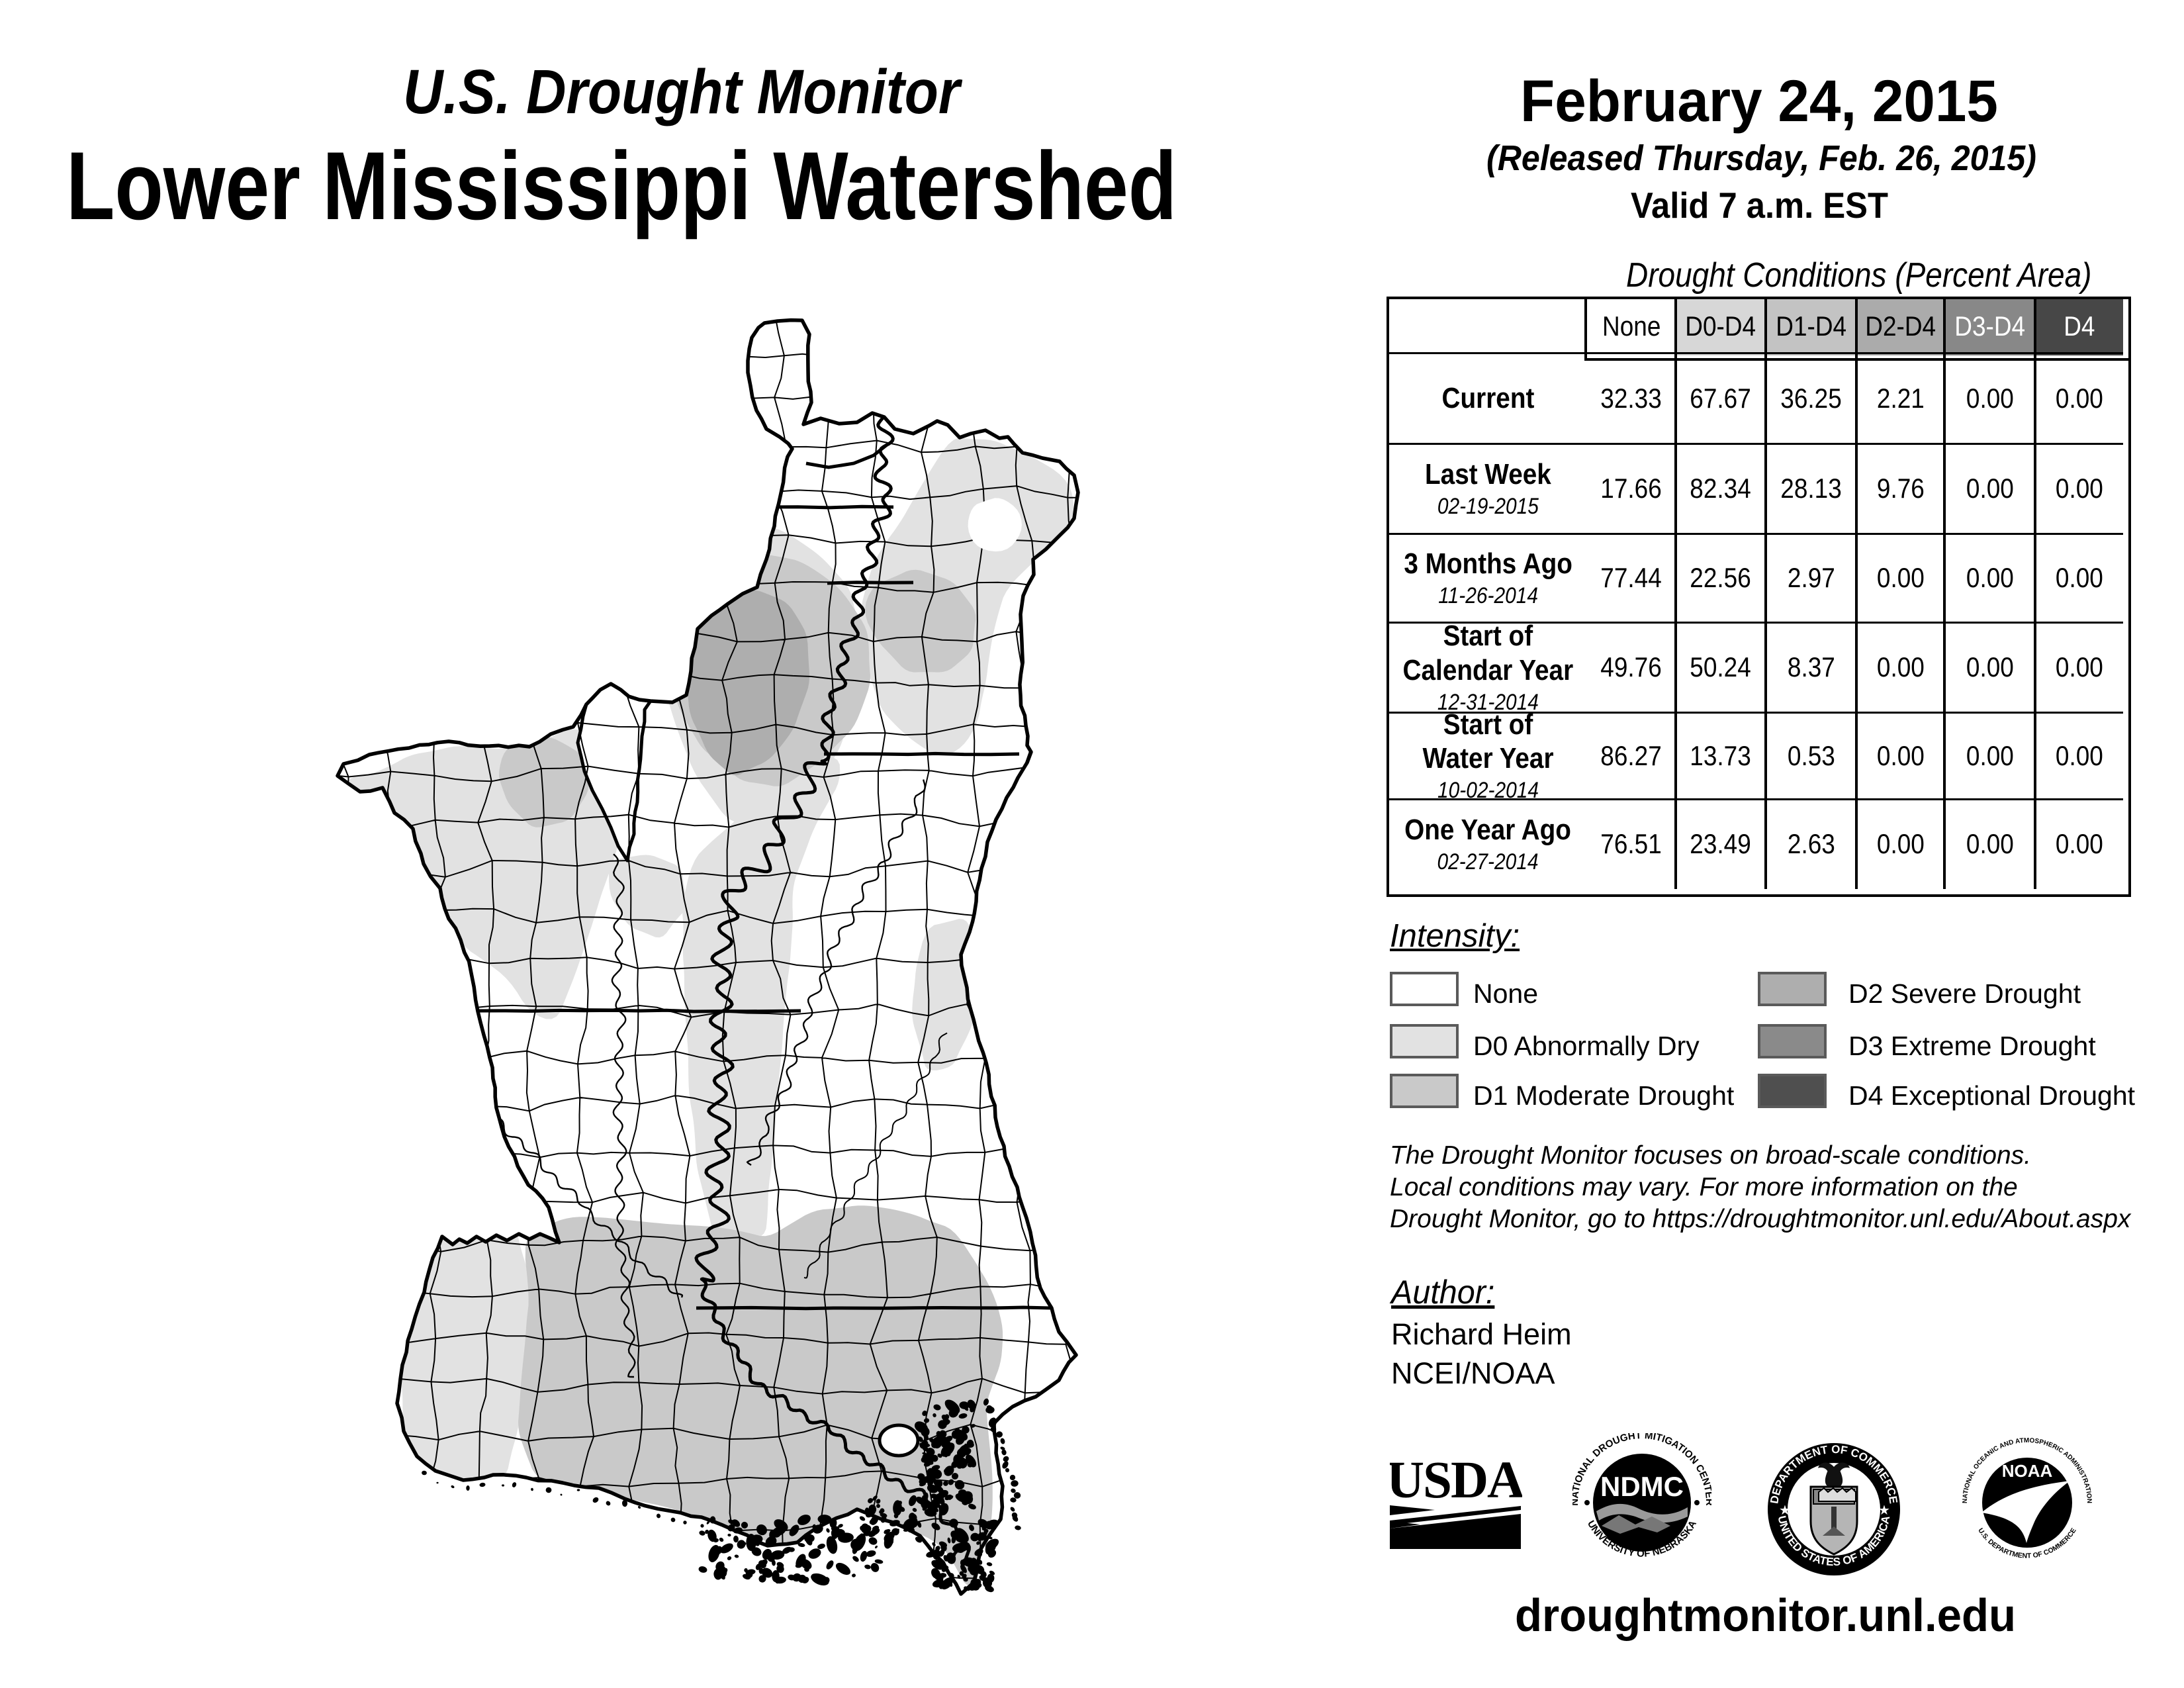  Describe the element at coordinates (2028, 1471) in the screenshot. I see `svg-text: NOAA` at that location.